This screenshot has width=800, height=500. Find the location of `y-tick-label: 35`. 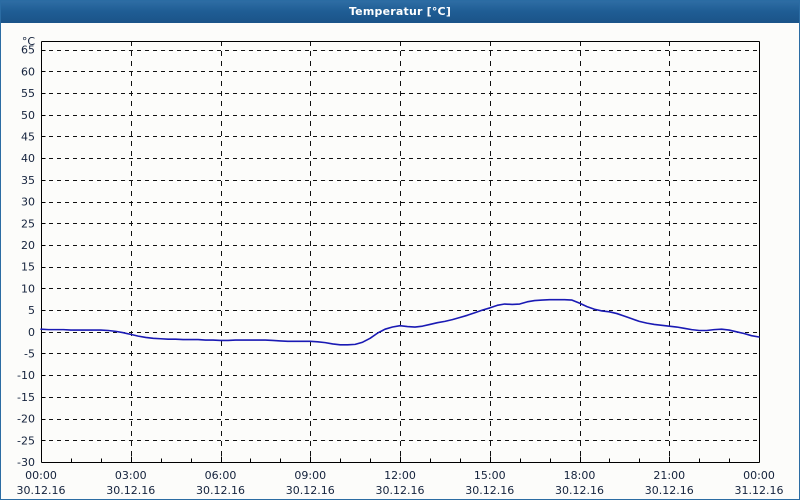

y-tick-label: 35 is located at coordinates (28, 180).